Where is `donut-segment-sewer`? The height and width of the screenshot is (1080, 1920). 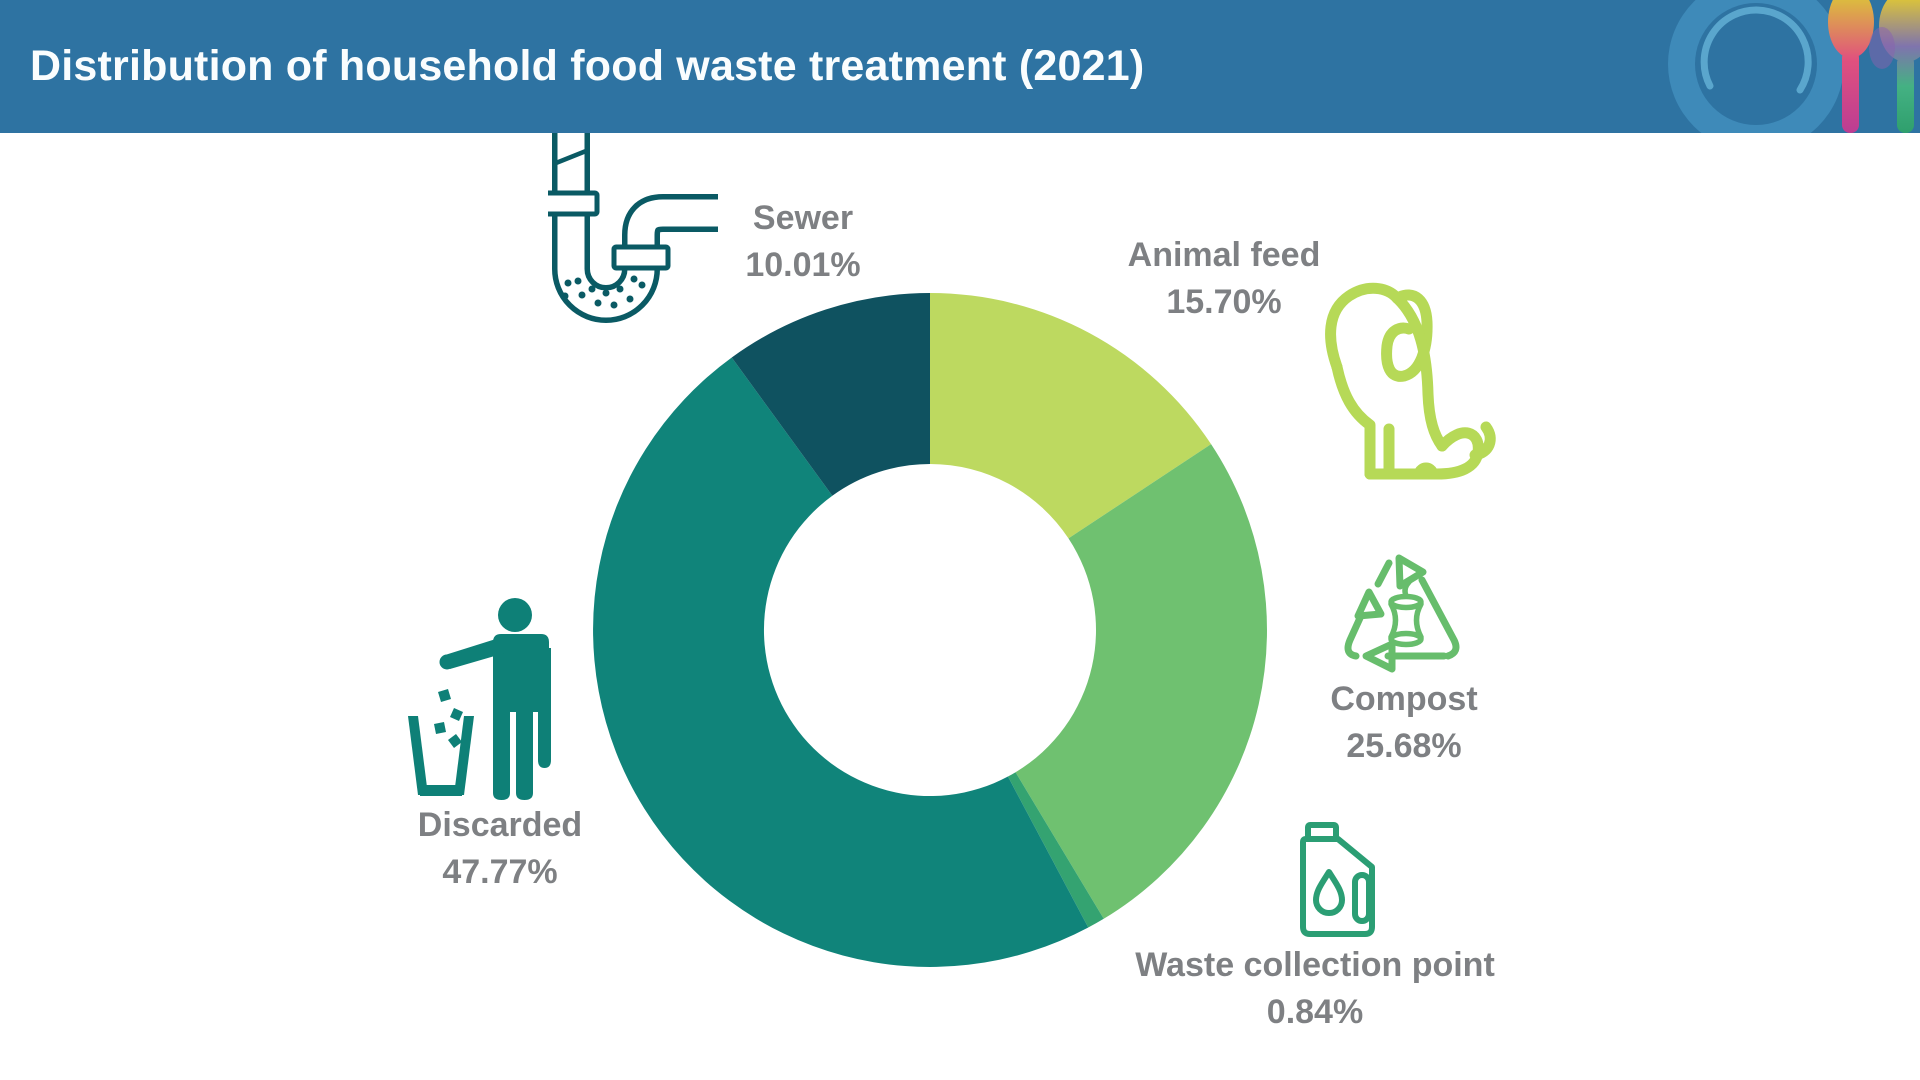
donut-segment-sewer is located at coordinates (830, 394).